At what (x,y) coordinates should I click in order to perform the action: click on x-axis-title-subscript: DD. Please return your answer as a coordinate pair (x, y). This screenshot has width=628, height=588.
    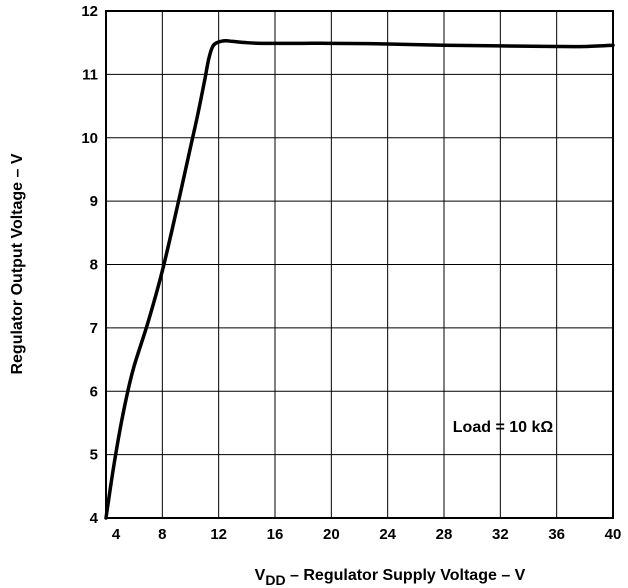
    Looking at the image, I should click on (275, 580).